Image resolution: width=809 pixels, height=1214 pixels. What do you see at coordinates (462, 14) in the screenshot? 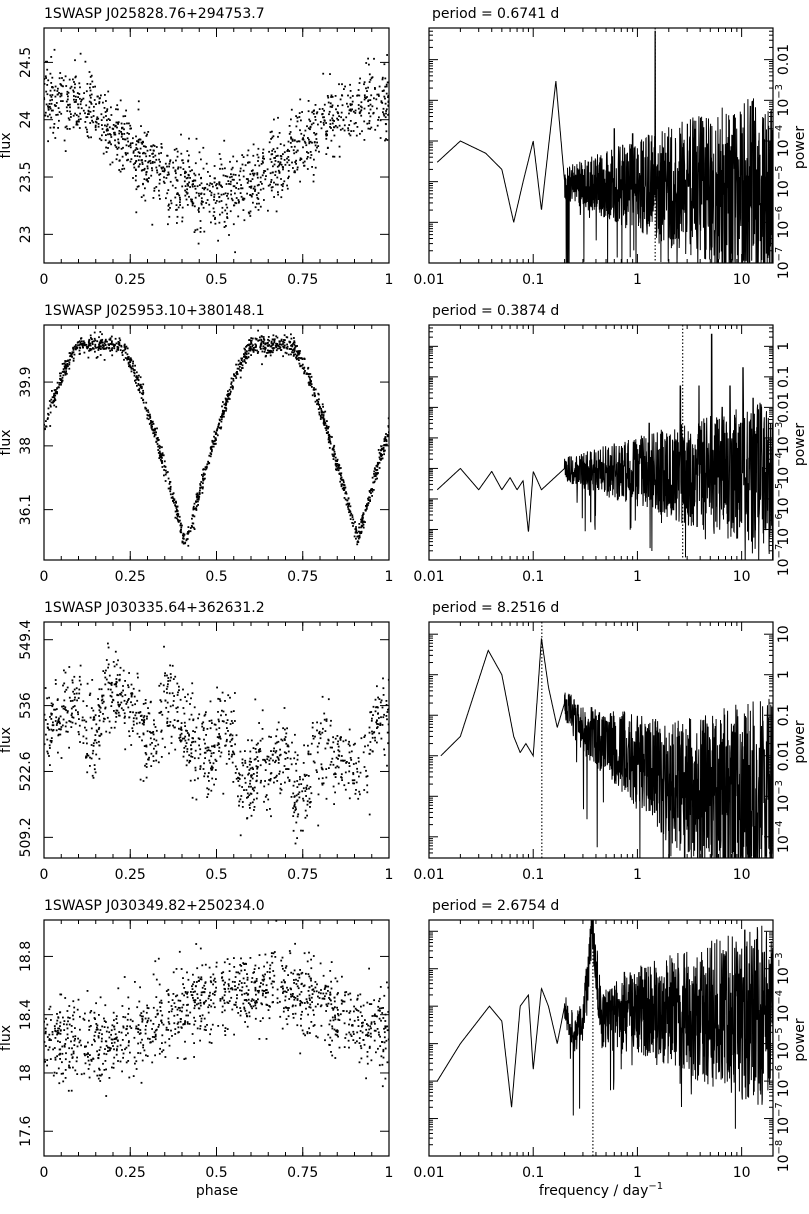
I see `period-prefix: period =` at bounding box center [462, 14].